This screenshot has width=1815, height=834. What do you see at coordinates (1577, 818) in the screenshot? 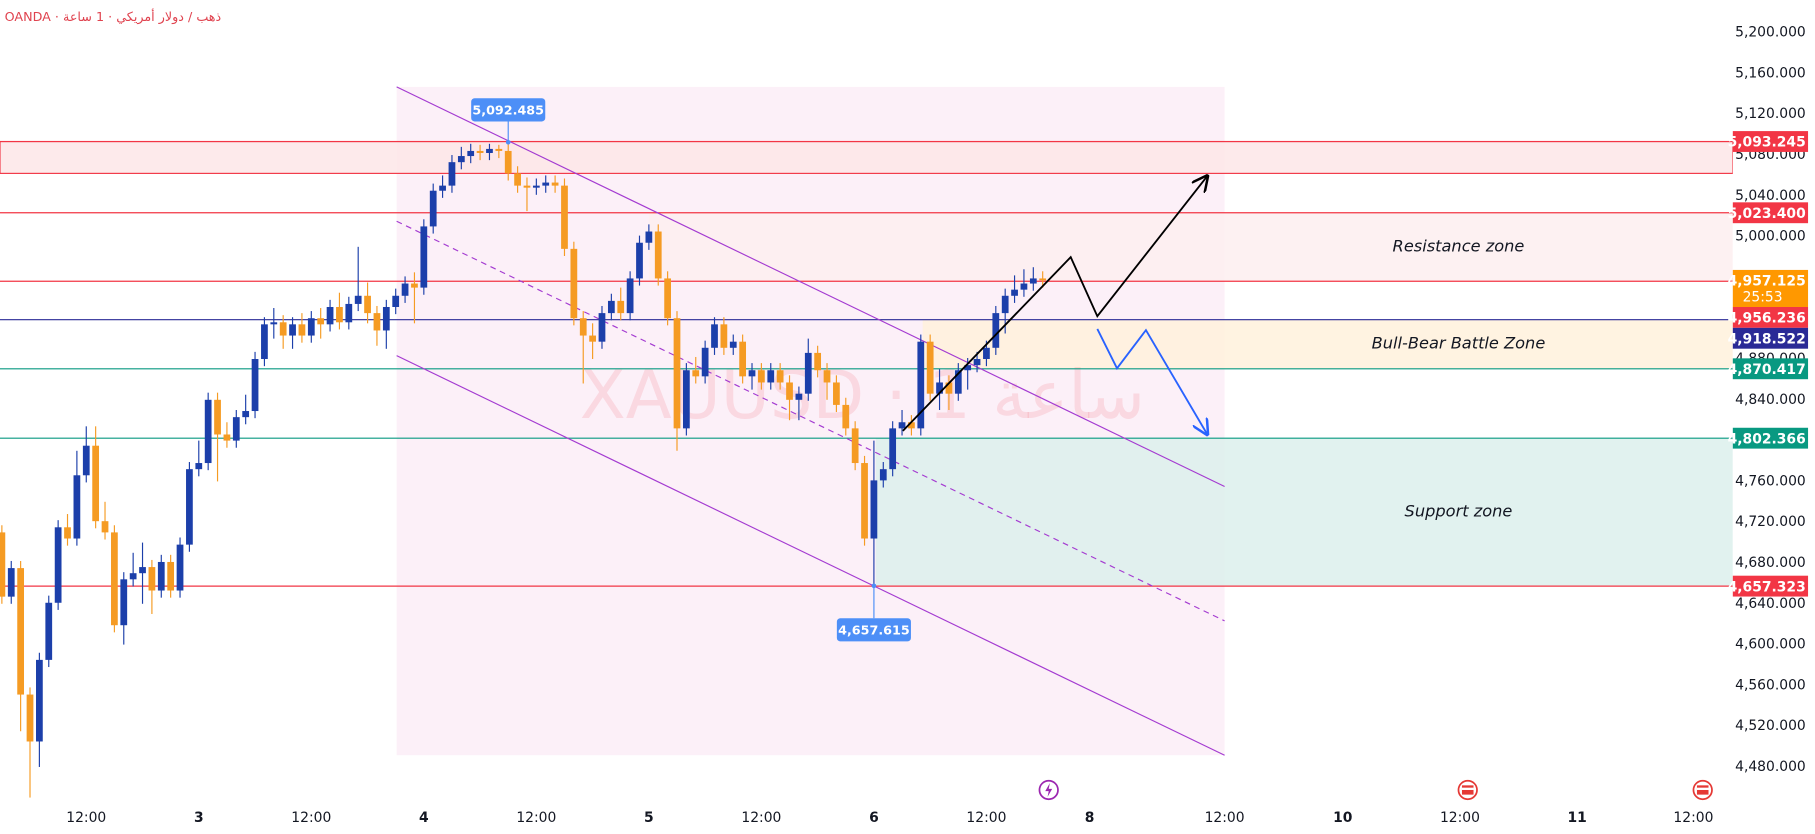
I see `x-tick-label: 11` at bounding box center [1577, 818].